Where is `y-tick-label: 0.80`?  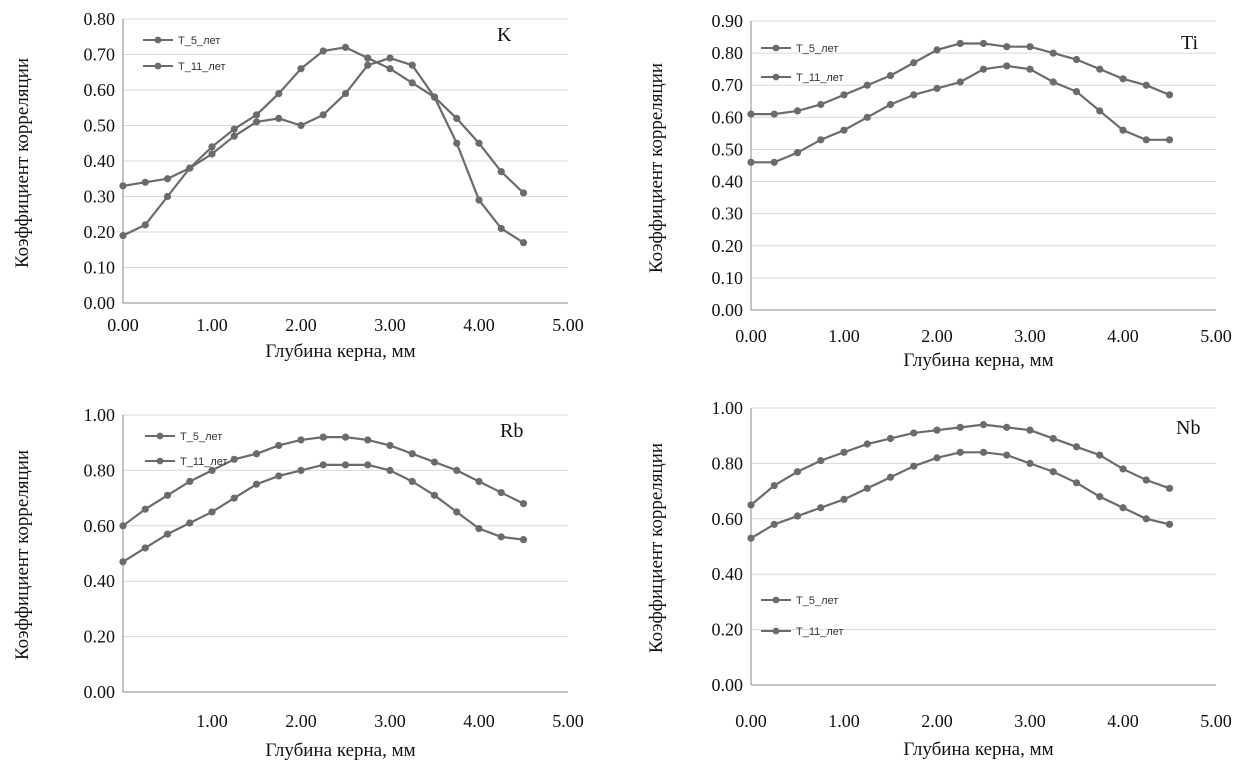 y-tick-label: 0.80 is located at coordinates (728, 463).